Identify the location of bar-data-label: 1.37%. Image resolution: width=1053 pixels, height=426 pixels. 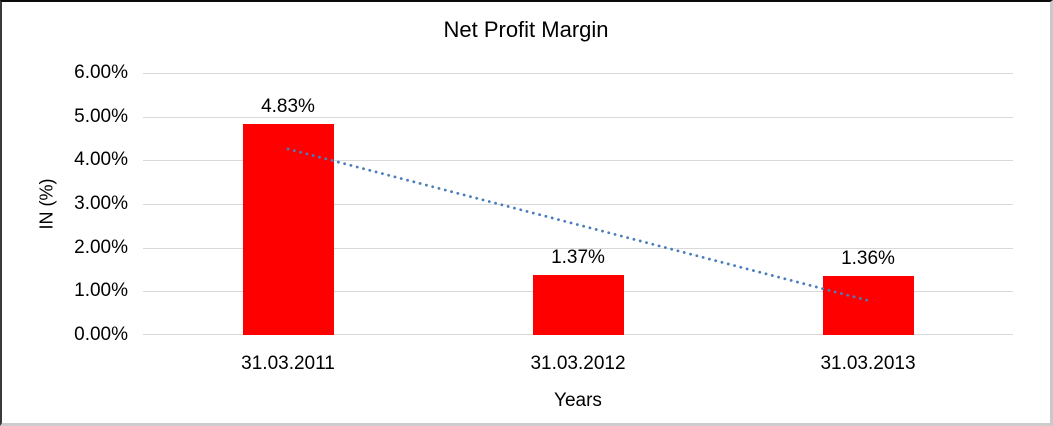
(578, 258).